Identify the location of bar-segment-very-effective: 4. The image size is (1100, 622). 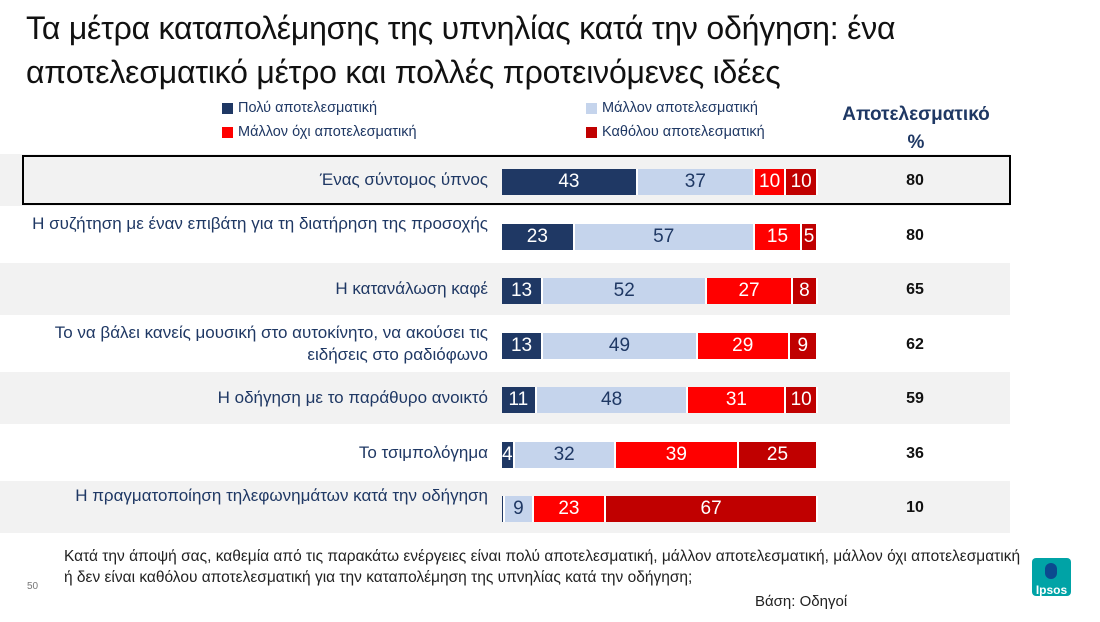
(508, 454).